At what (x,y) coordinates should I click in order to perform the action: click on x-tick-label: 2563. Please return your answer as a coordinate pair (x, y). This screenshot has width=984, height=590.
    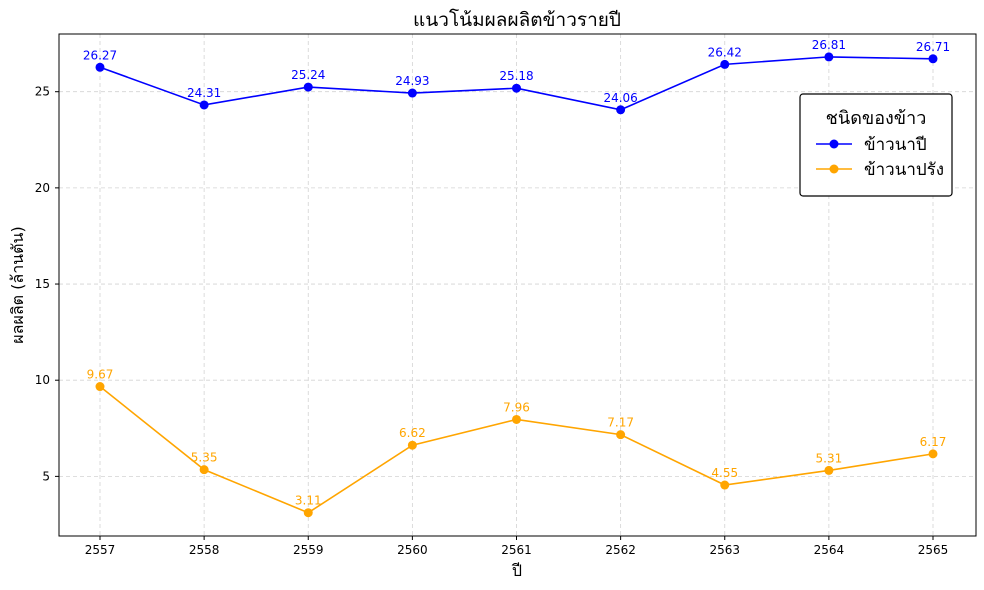
    Looking at the image, I should click on (724, 550).